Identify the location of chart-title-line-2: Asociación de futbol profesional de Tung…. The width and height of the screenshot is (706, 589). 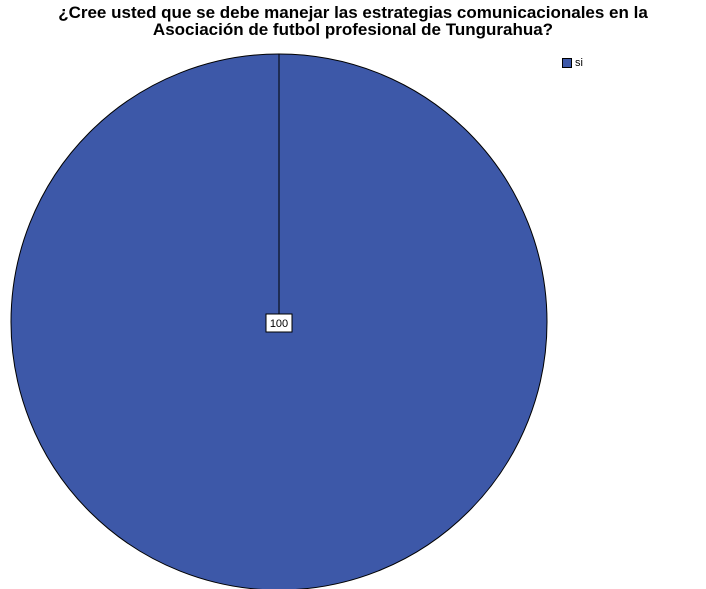
(353, 29).